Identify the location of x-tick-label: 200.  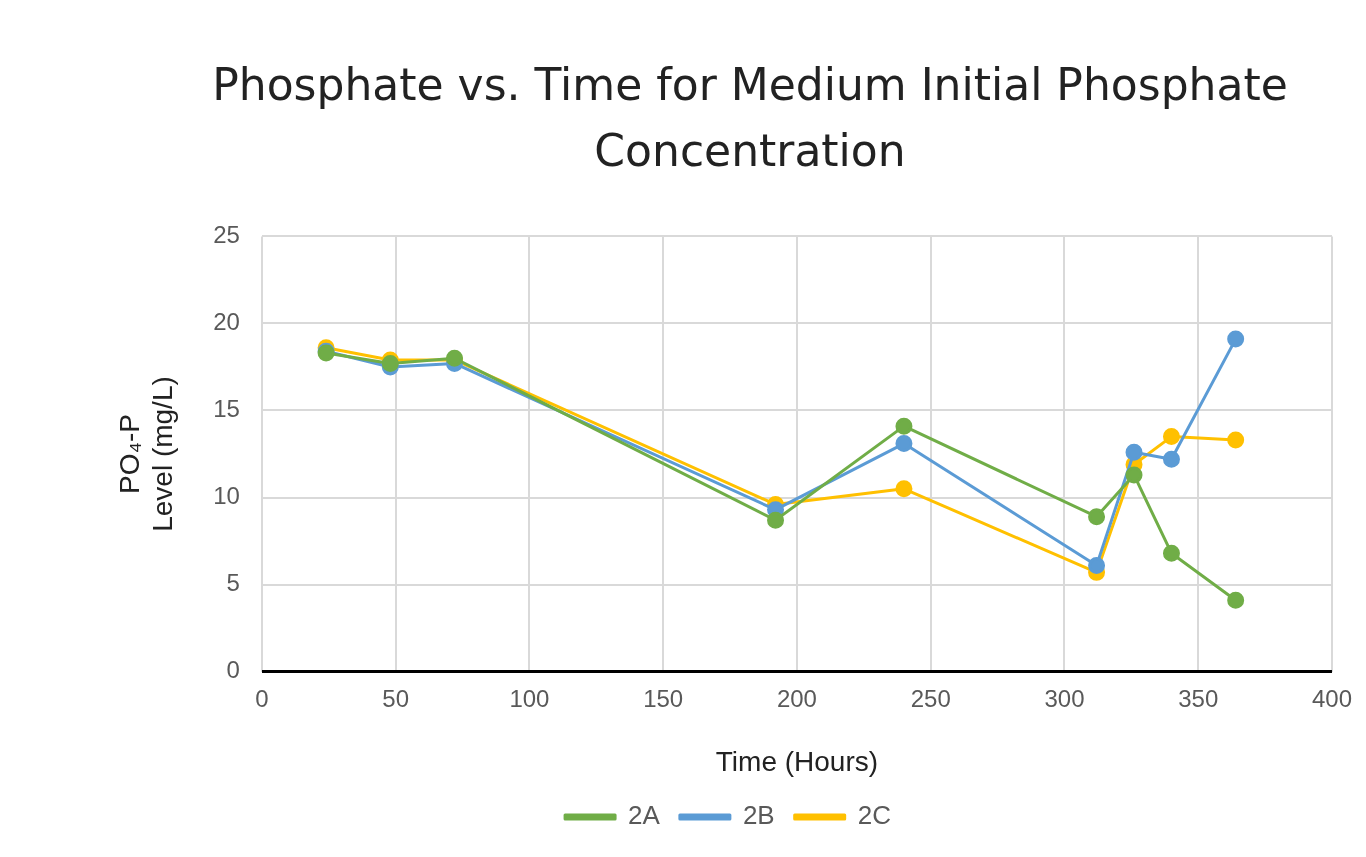
(796, 698).